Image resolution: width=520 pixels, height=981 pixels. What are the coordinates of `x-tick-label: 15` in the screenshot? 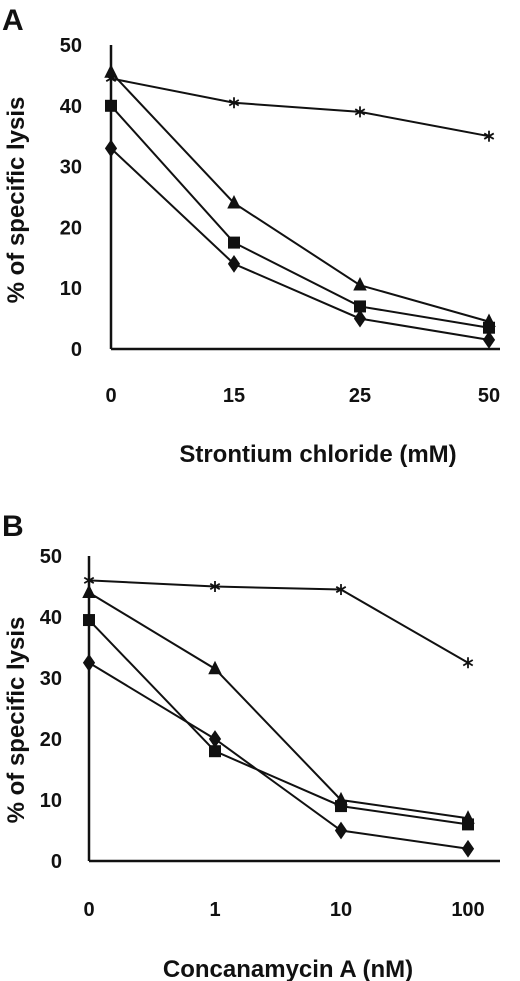 It's located at (234, 396).